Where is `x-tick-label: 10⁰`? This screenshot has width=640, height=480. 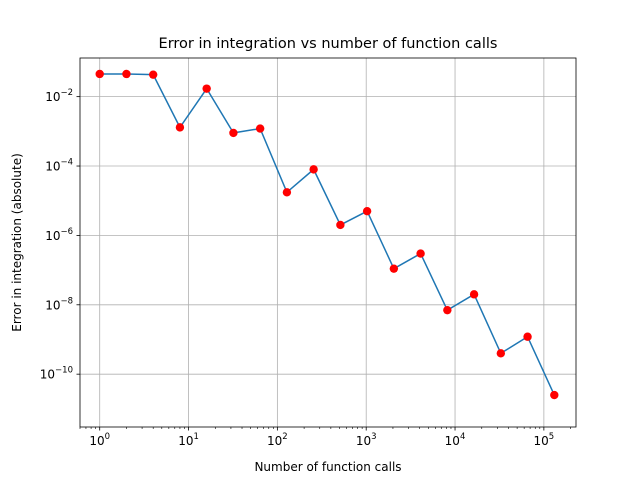 x-tick-label: 10⁰ is located at coordinates (99, 440).